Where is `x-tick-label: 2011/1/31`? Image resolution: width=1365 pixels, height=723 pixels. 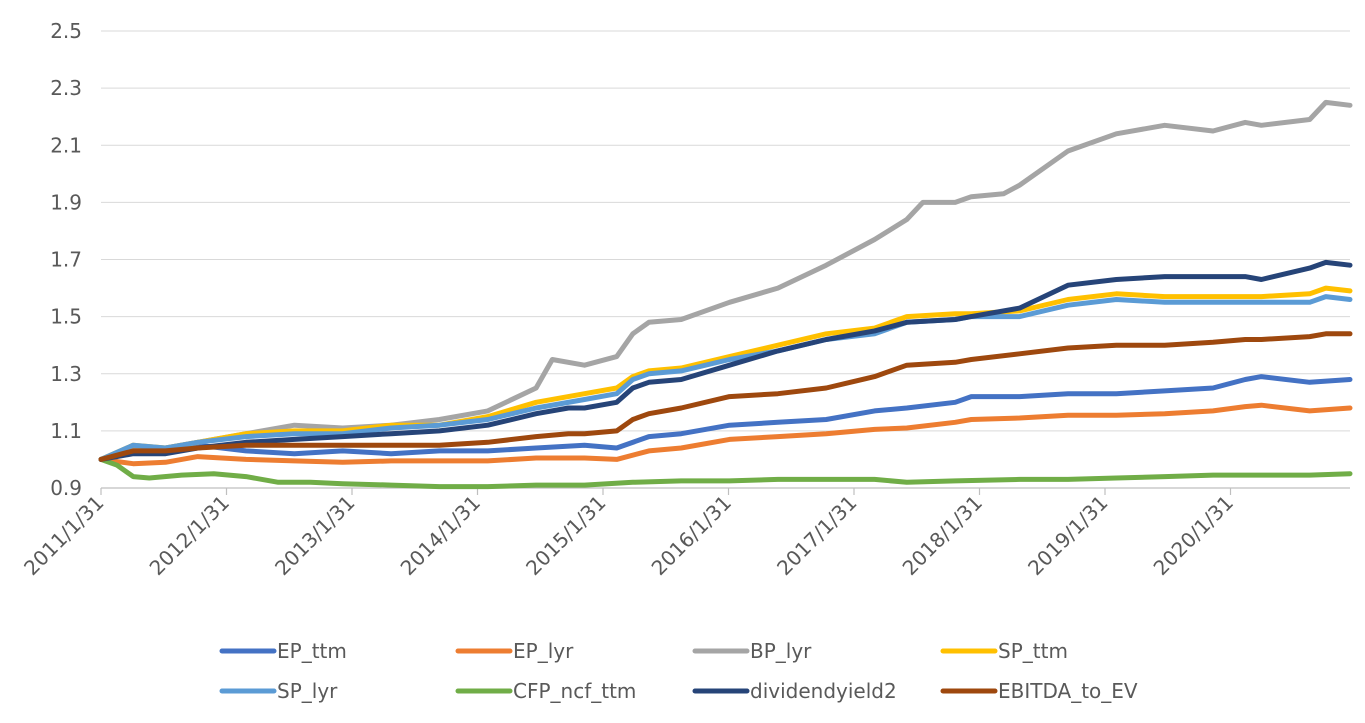
x-tick-label: 2011/1/31 is located at coordinates (63, 535).